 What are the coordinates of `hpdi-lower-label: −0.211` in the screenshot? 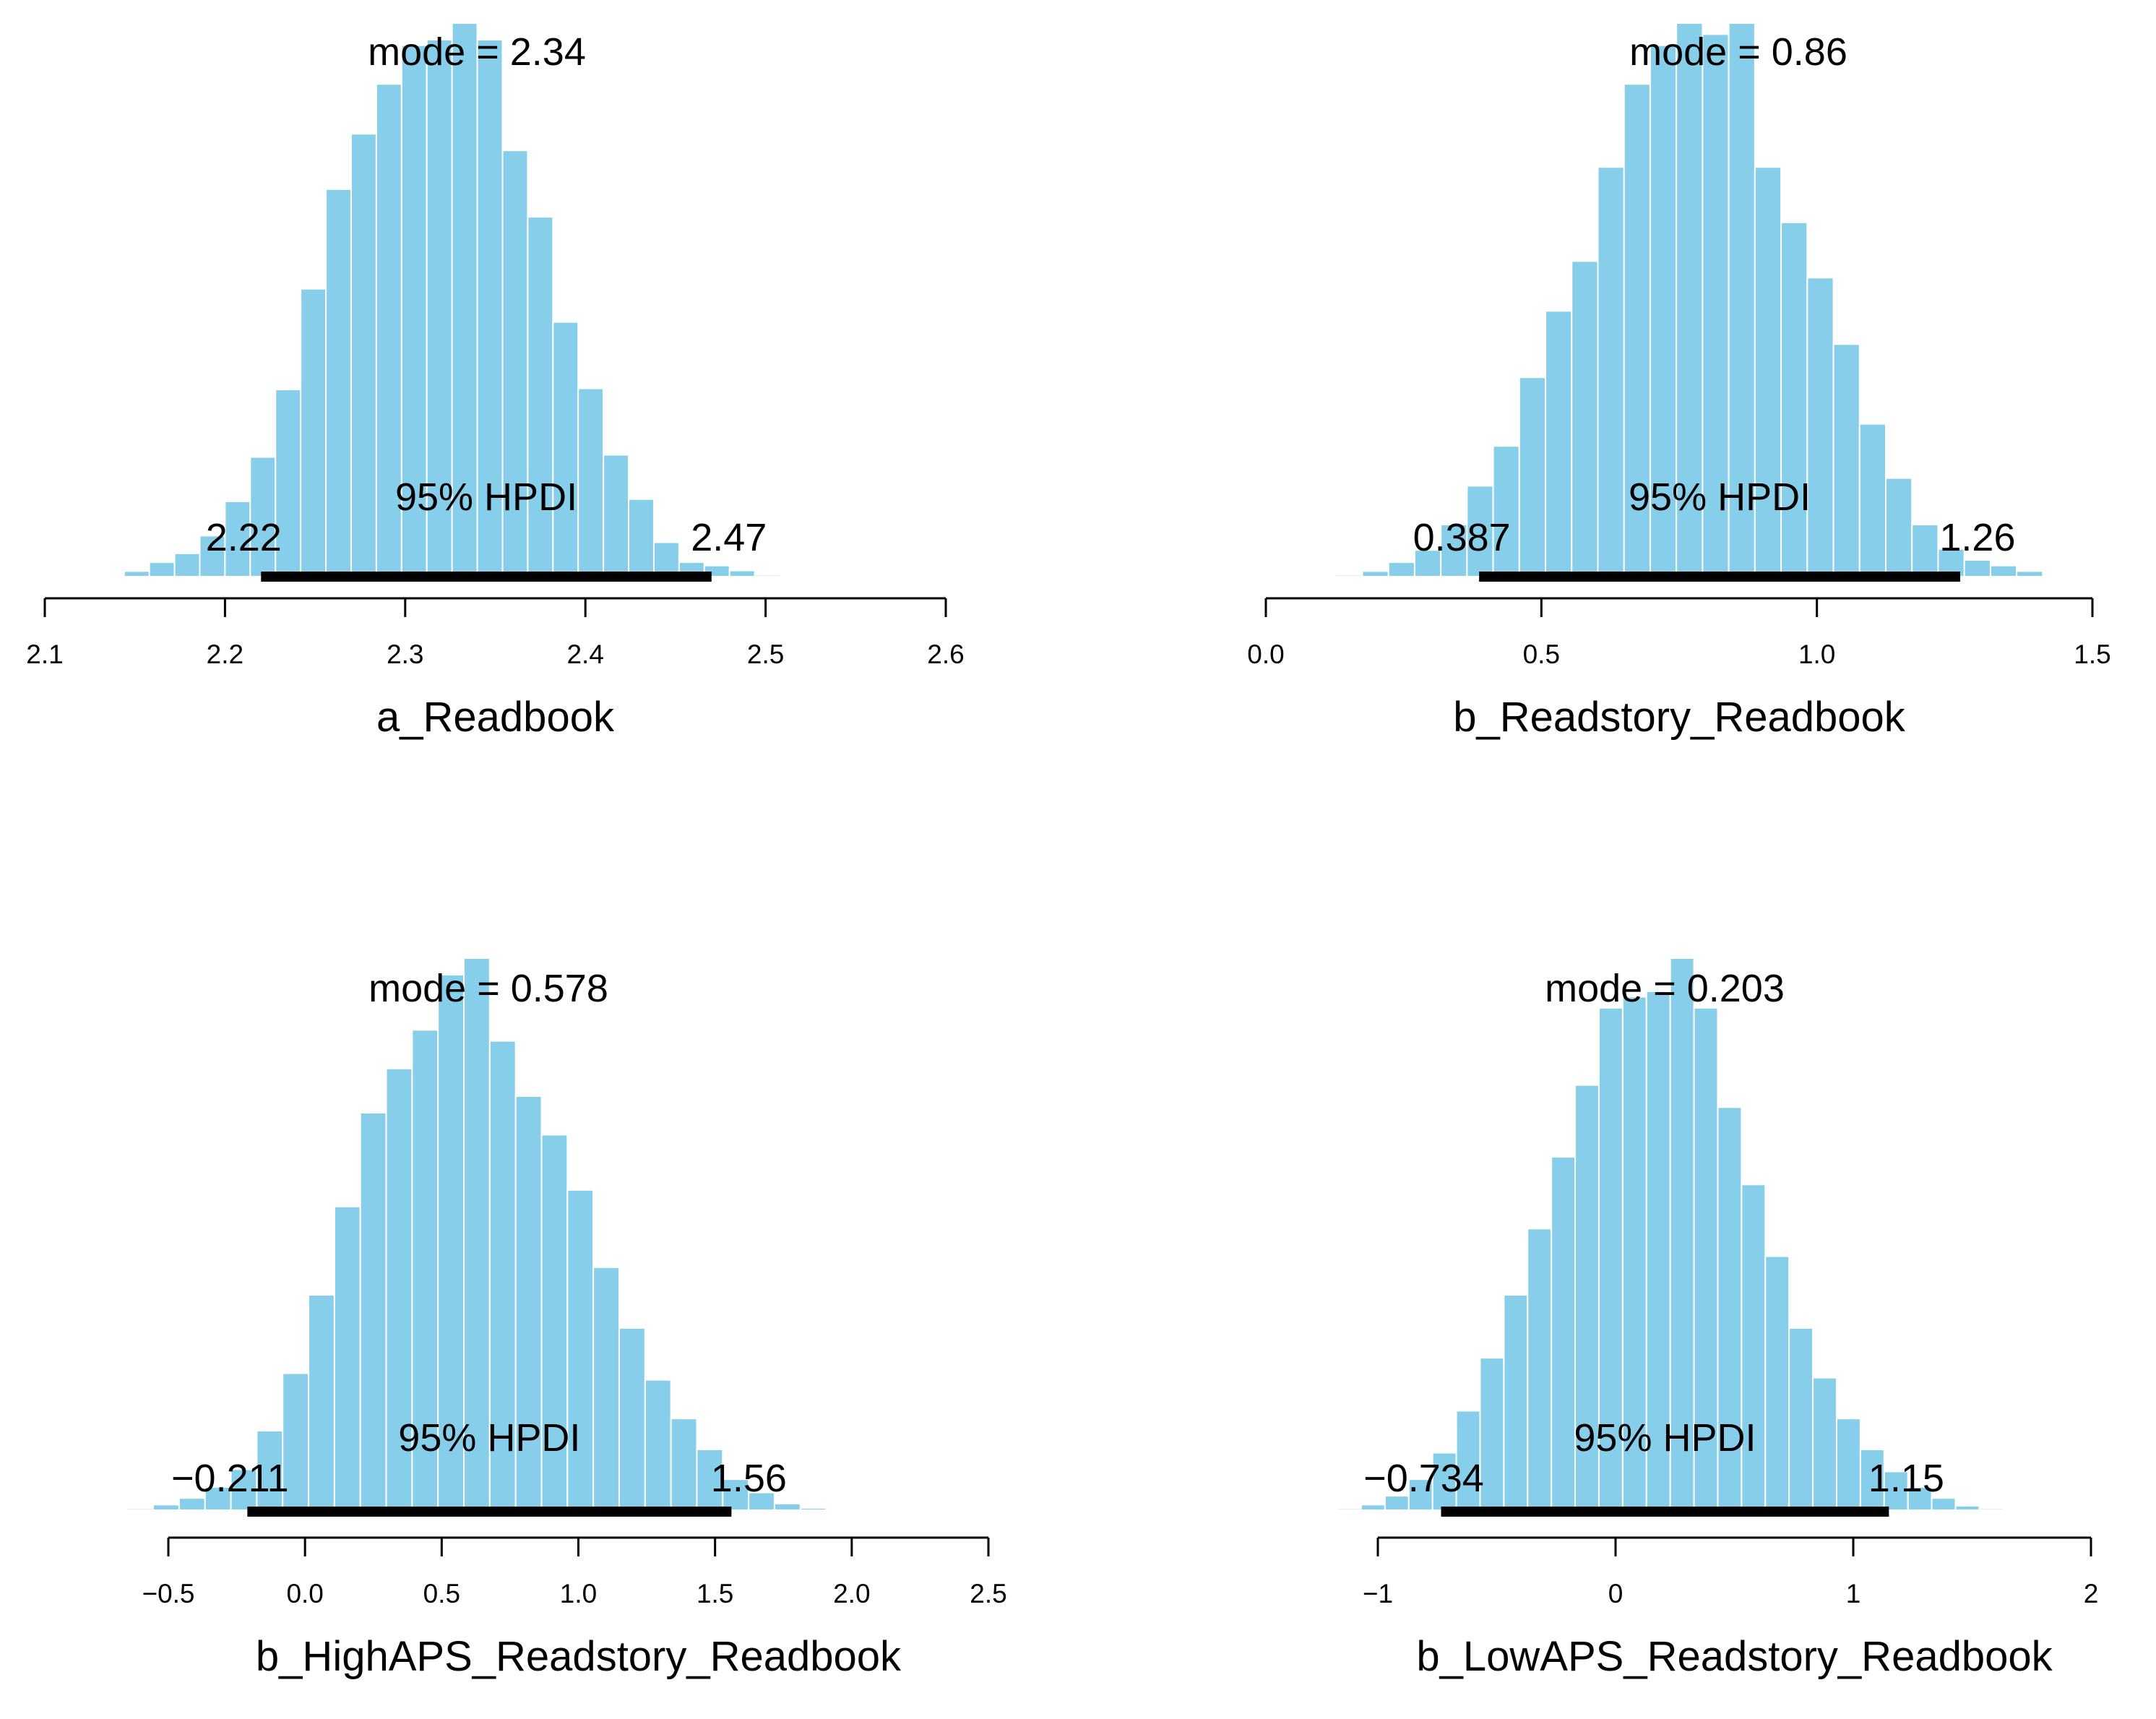 It's located at (230, 1478).